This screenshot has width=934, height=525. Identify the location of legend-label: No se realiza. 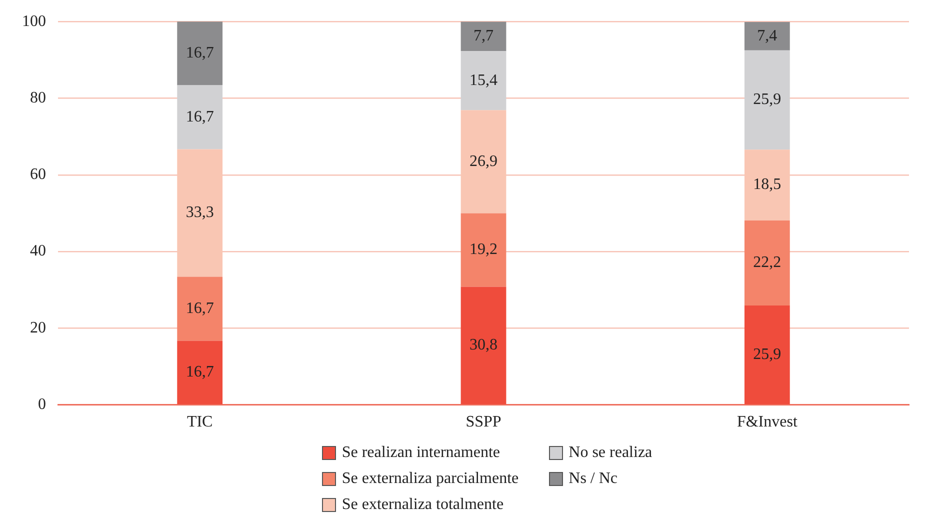
(610, 453).